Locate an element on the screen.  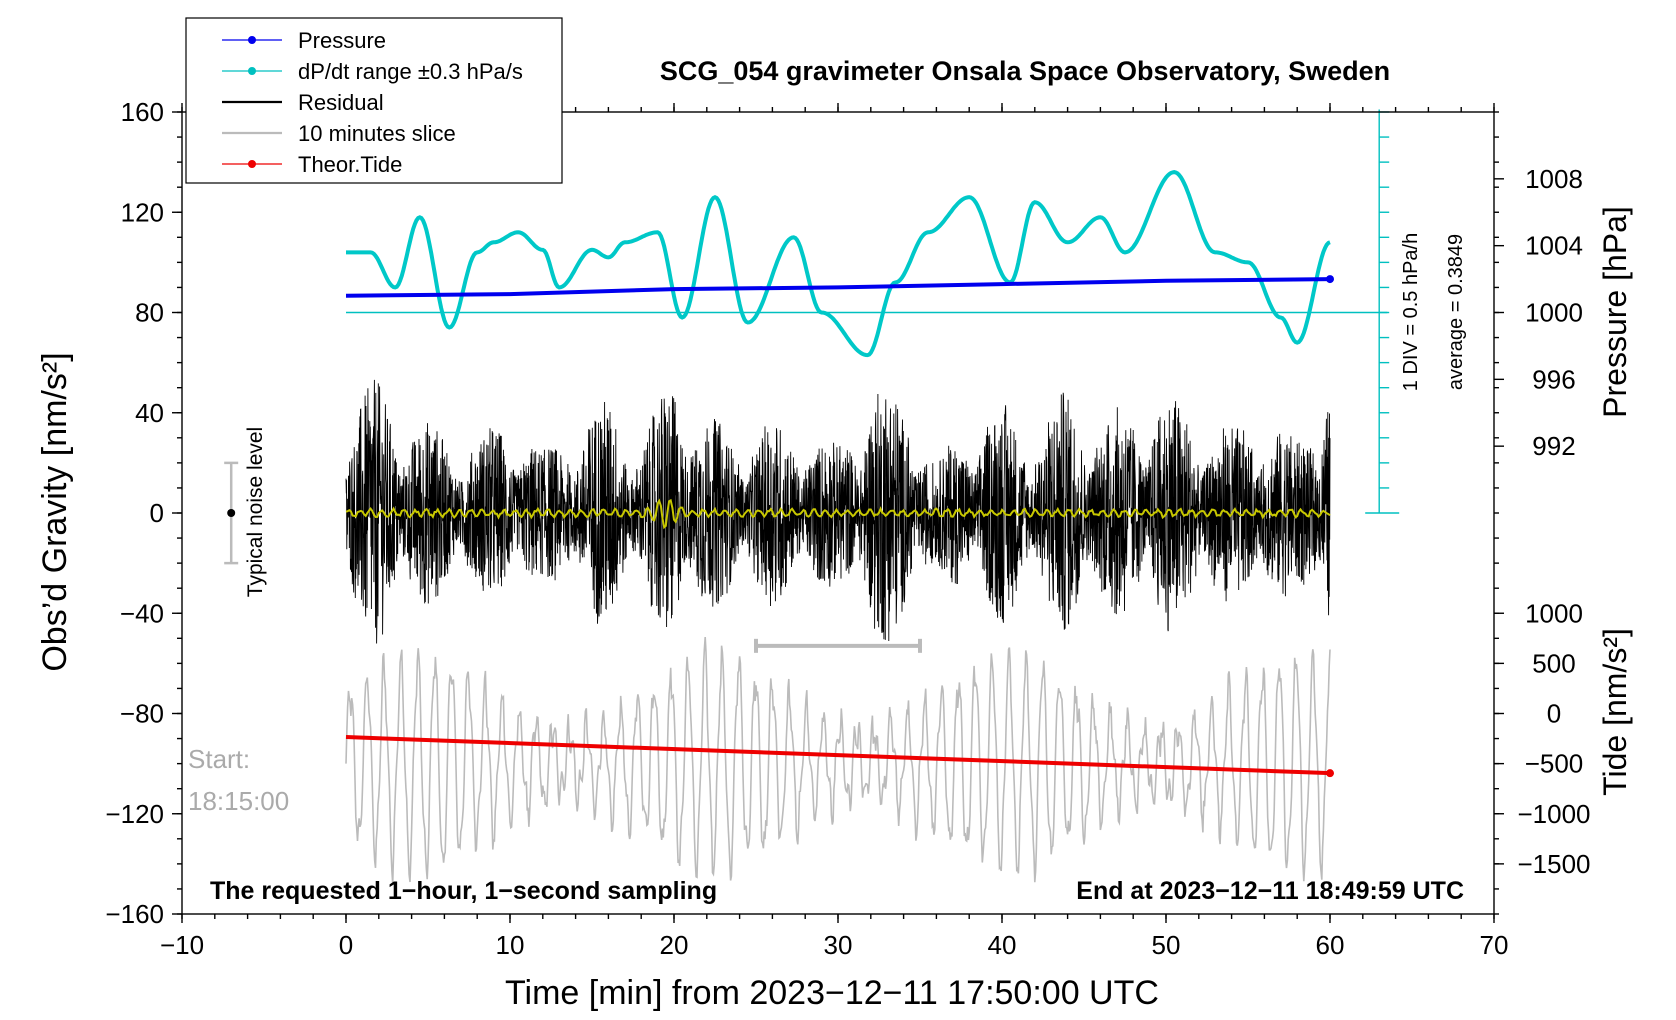
pressure-tick-label: 992 is located at coordinates (1553, 446).